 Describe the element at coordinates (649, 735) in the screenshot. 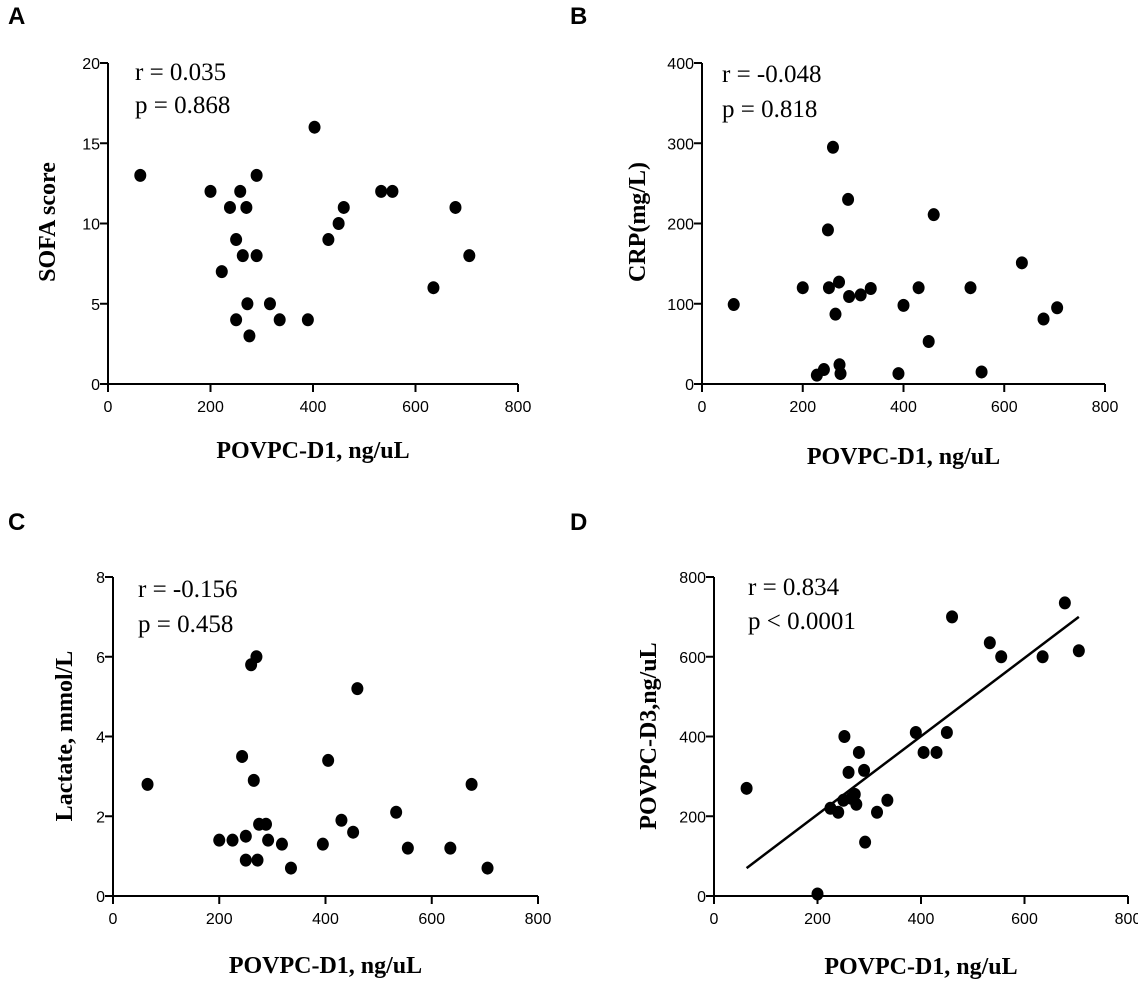

I see `y-axis-title: POVPC-D3,ng/uL` at that location.